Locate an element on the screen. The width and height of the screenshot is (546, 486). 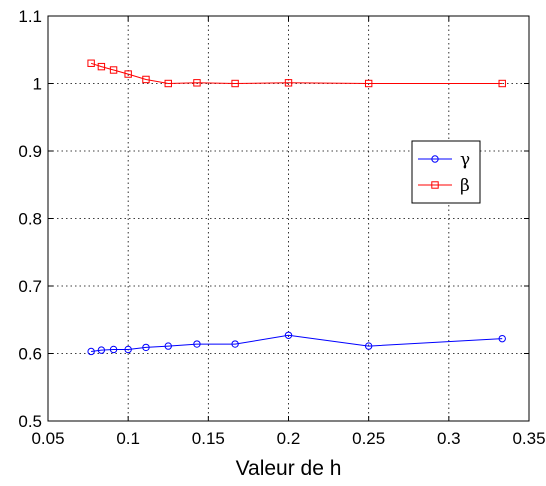
x-tick-label: 0.2 is located at coordinates (289, 438).